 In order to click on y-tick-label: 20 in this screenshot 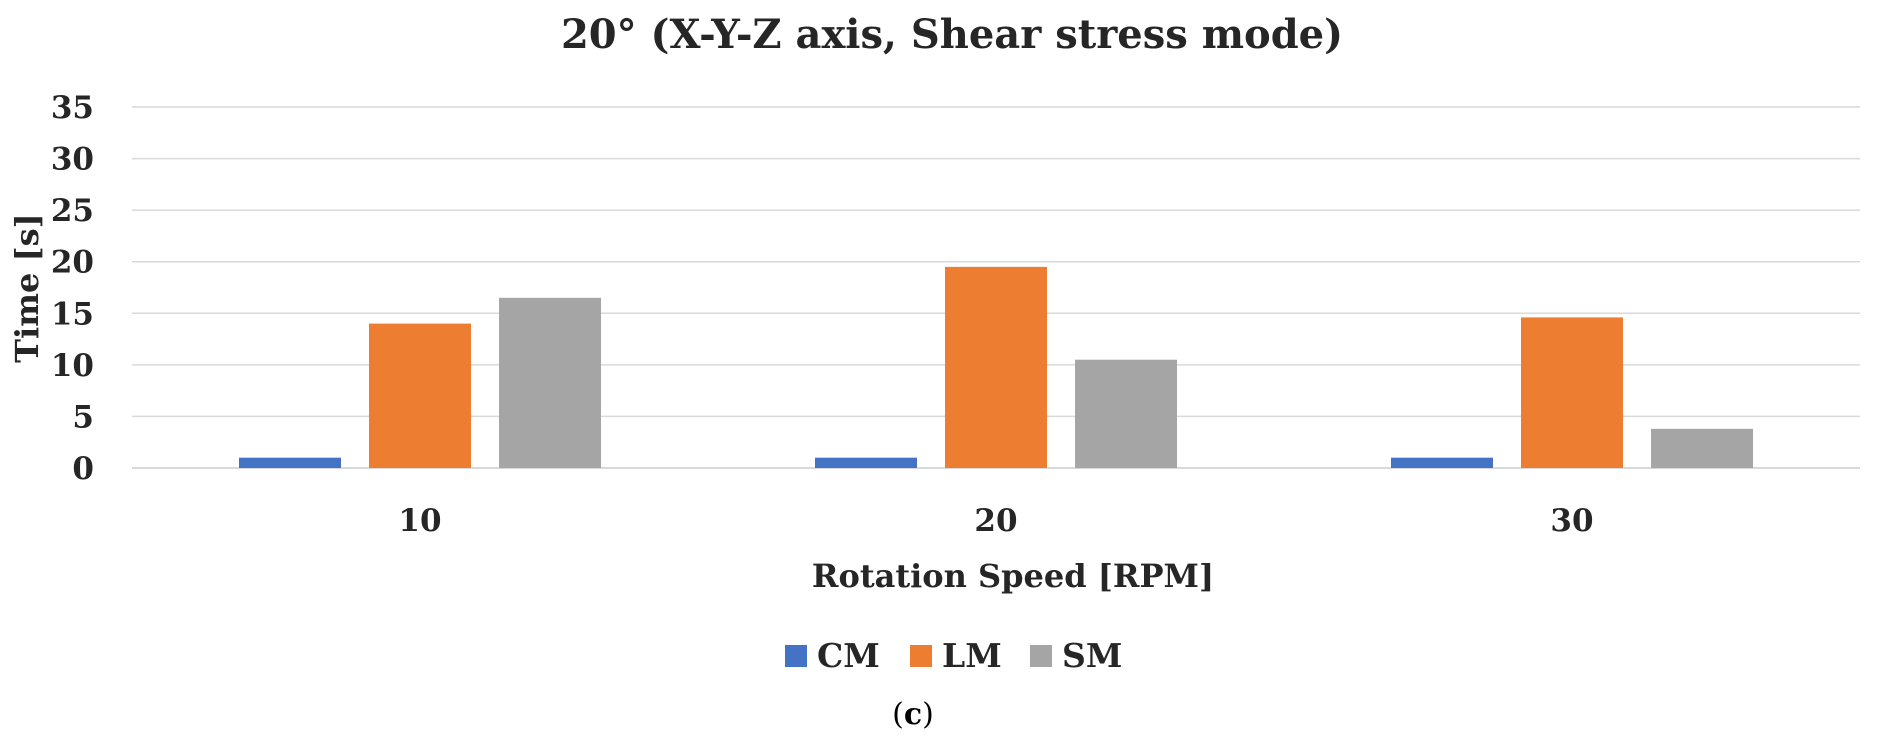, I will do `click(72, 263)`.